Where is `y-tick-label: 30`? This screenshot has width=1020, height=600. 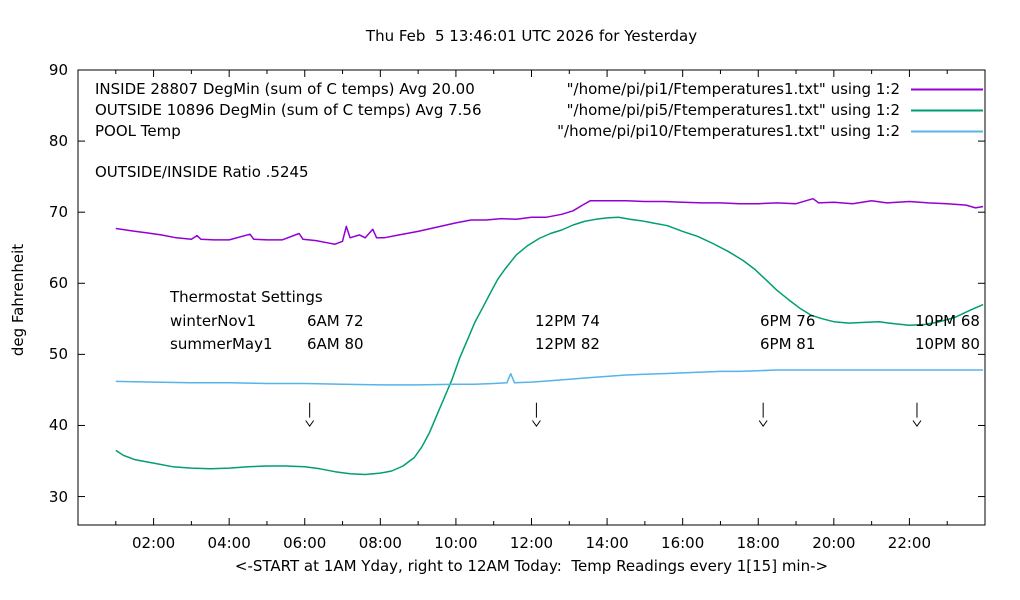 y-tick-label: 30 is located at coordinates (58, 496).